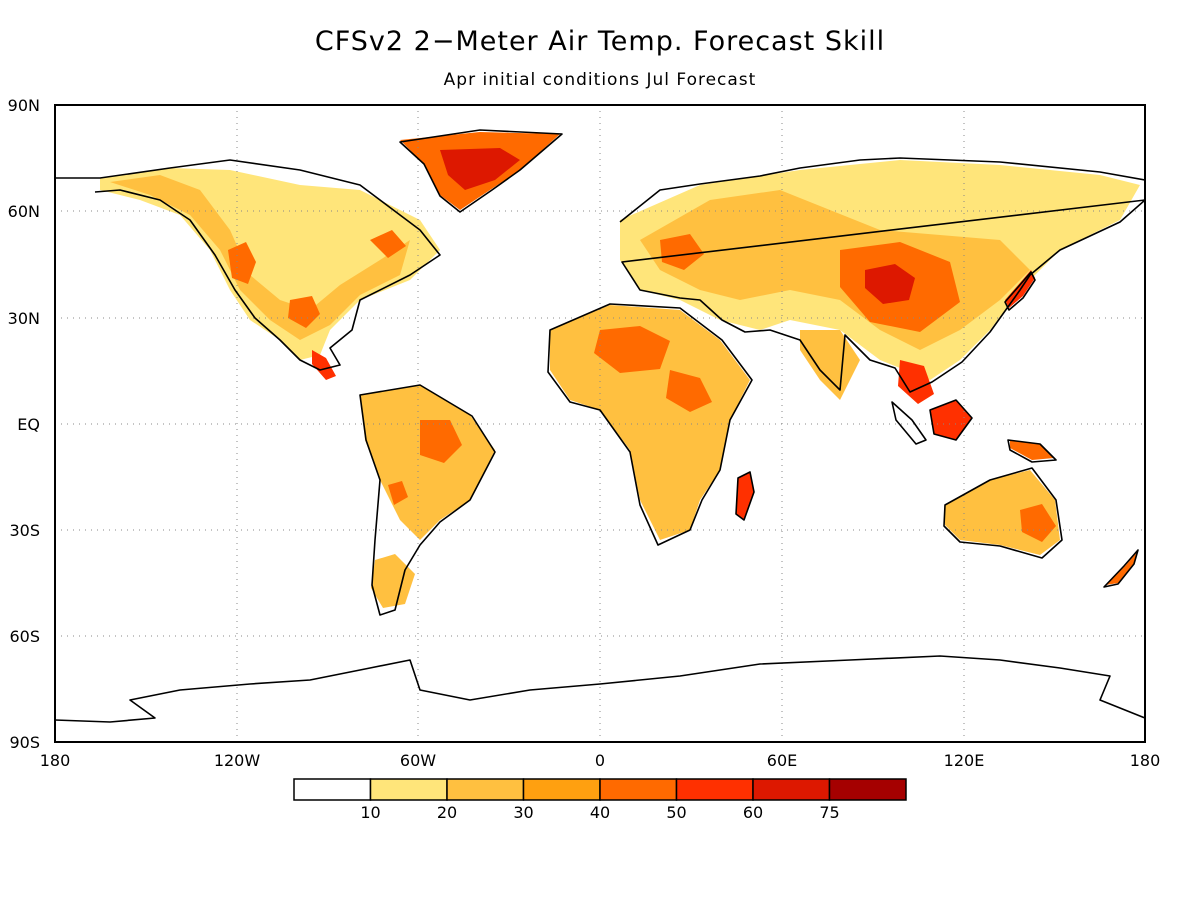  I want to click on region-greenland-core, so click(480, 169).